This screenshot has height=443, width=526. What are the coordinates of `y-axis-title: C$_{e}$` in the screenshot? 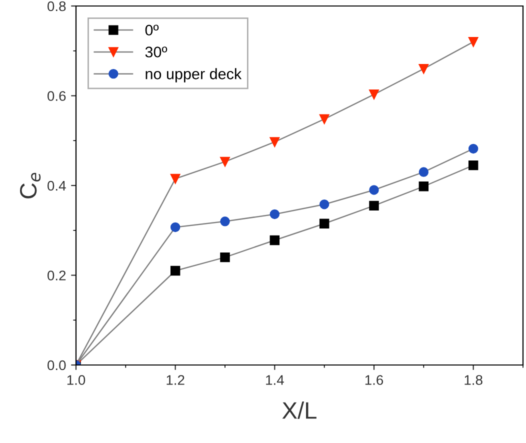 It's located at (30, 185).